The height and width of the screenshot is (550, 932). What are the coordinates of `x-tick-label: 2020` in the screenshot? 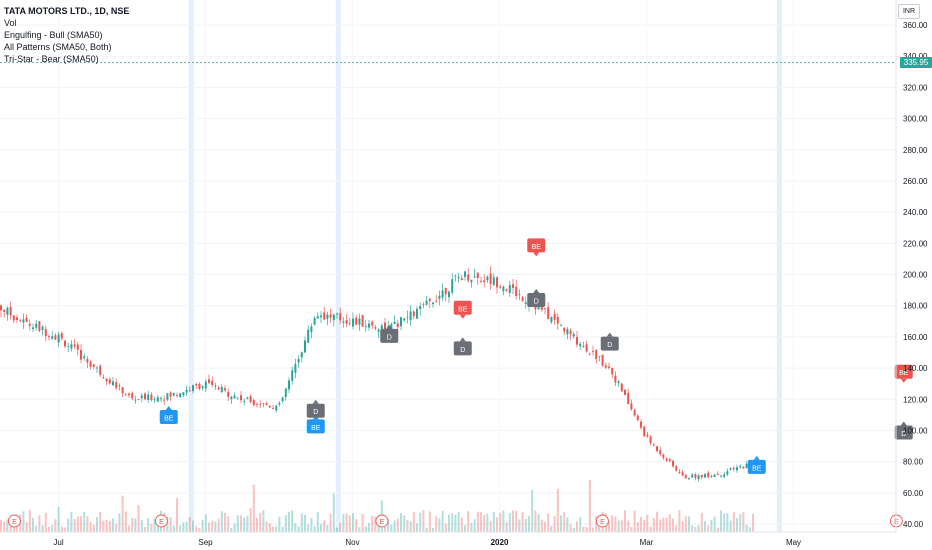 It's located at (500, 542).